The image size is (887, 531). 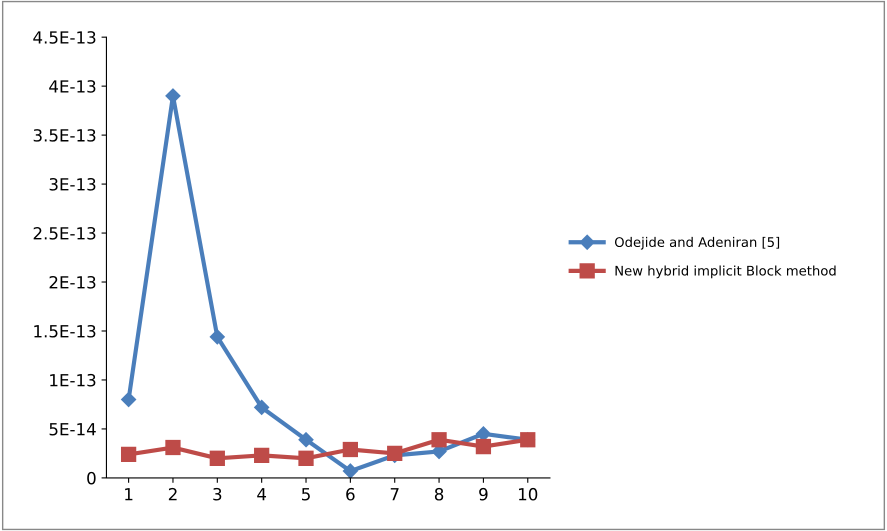 What do you see at coordinates (91, 478) in the screenshot?
I see `y-tick-label: 0` at bounding box center [91, 478].